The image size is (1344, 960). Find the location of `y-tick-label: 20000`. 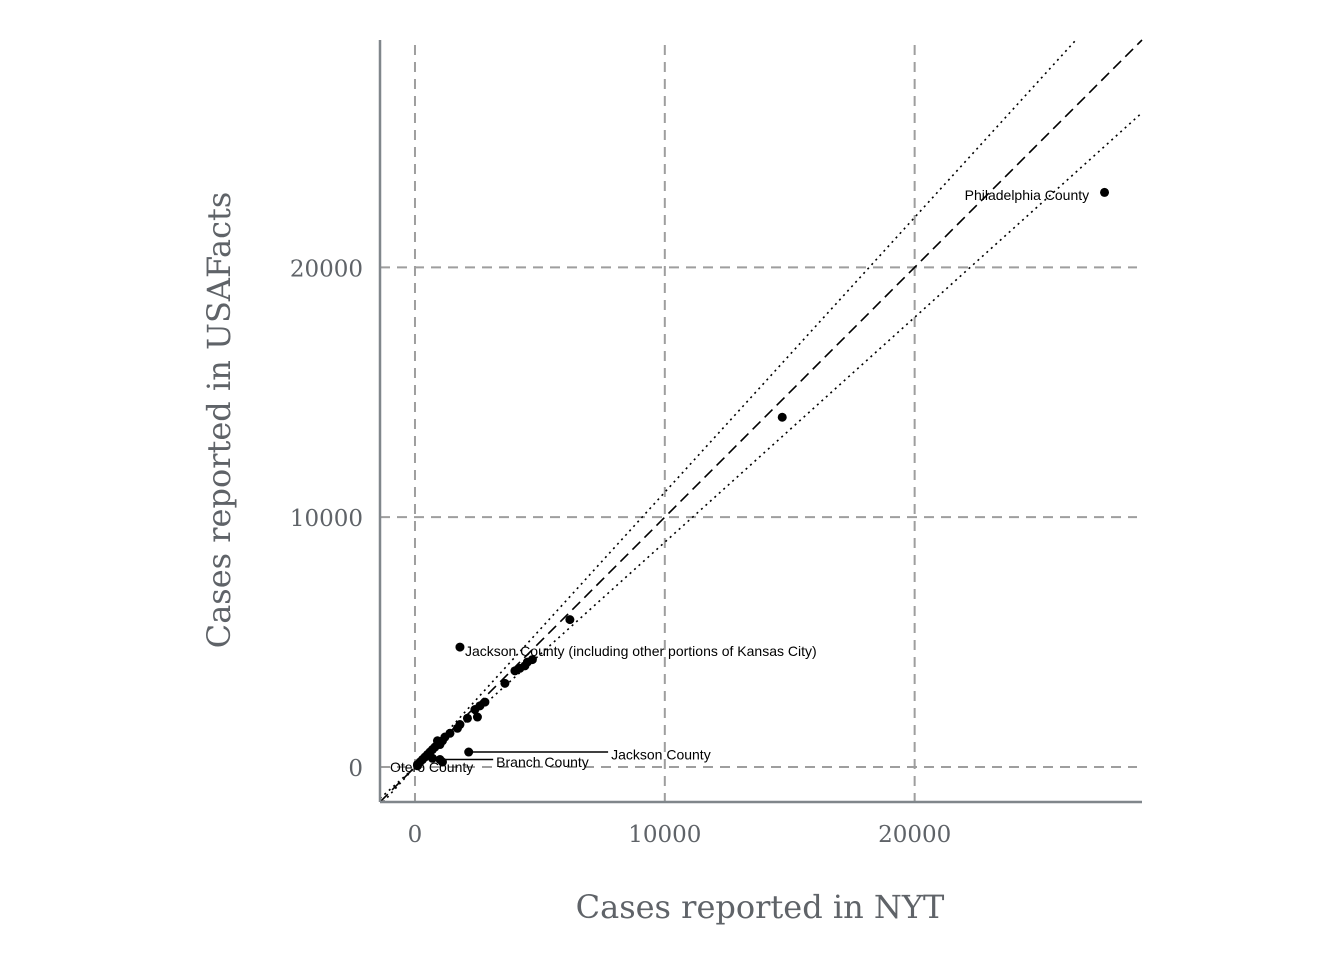

y-tick-label: 20000 is located at coordinates (326, 269).